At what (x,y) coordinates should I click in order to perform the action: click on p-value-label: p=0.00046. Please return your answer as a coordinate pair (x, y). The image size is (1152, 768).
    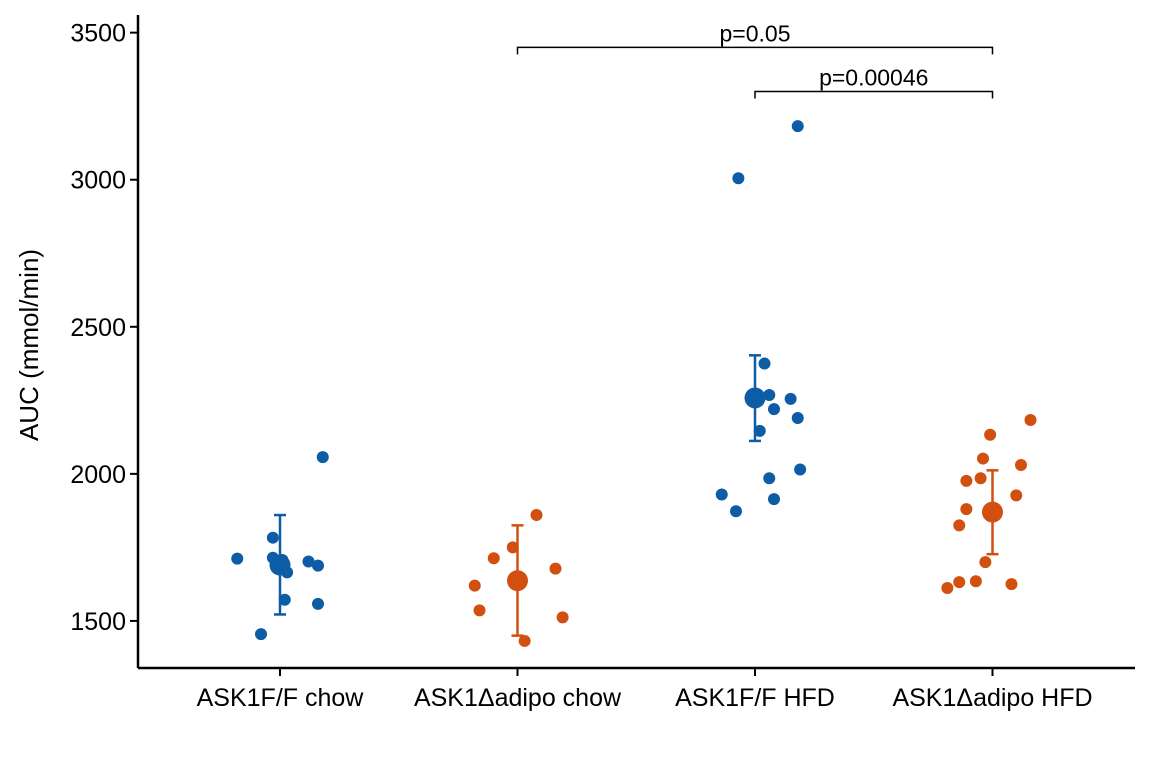
    Looking at the image, I should click on (873, 77).